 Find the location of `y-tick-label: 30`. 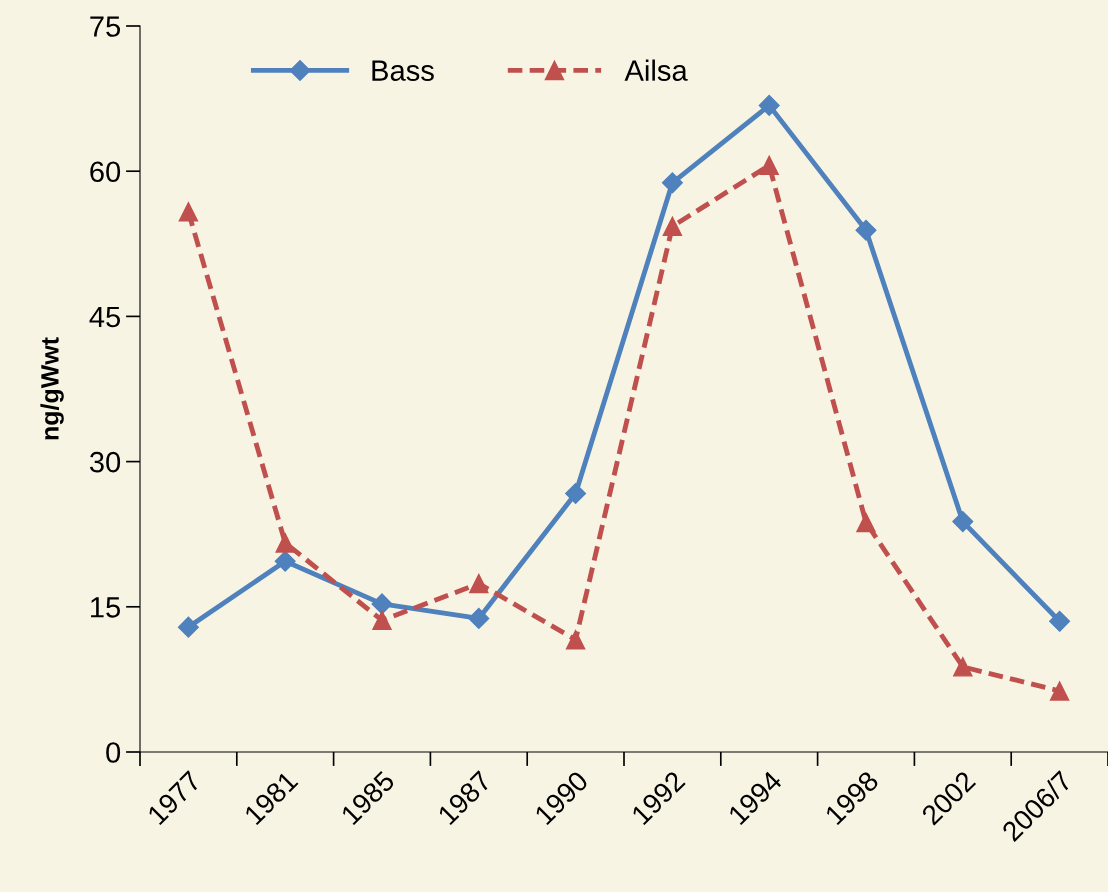

y-tick-label: 30 is located at coordinates (105, 462).